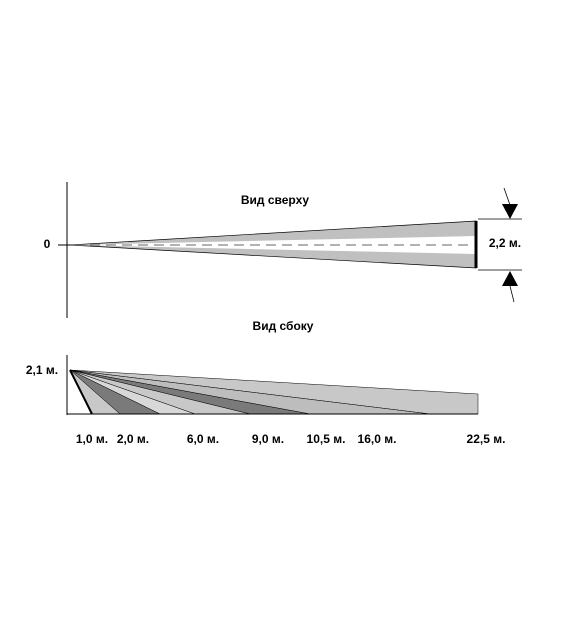 The image size is (563, 644). Describe the element at coordinates (81, 392) in the screenshot. I see `beam-edge` at that location.